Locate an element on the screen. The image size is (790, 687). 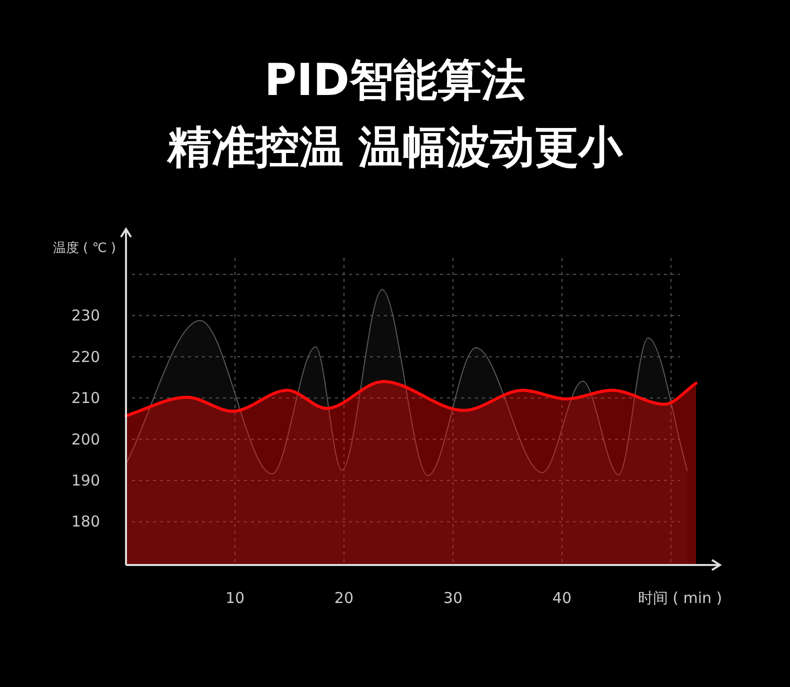
y-tick-label: 180 is located at coordinates (85, 521).